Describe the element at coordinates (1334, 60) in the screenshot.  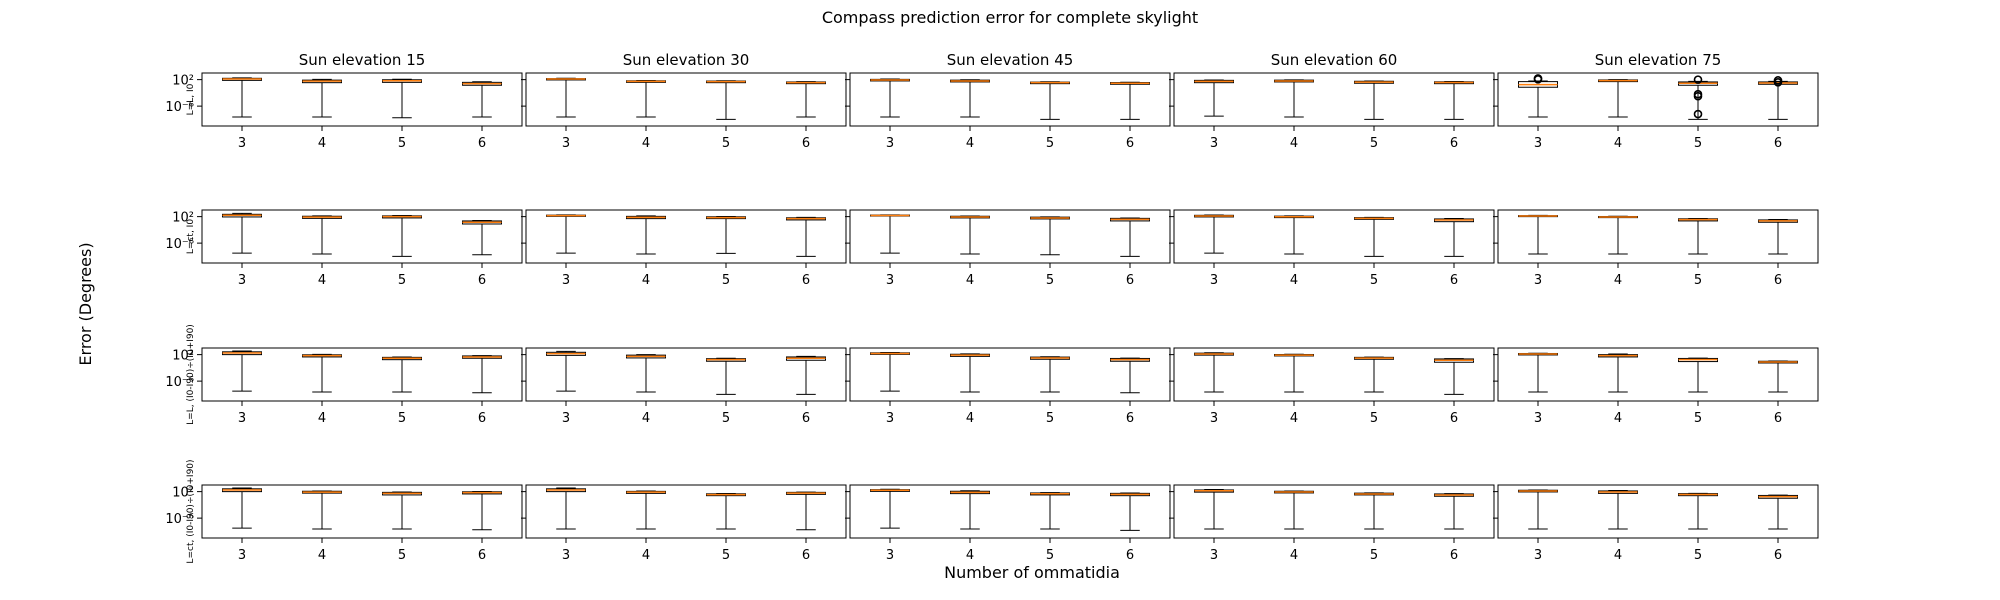
I see `subplot-title: Sun elevation 60` at that location.